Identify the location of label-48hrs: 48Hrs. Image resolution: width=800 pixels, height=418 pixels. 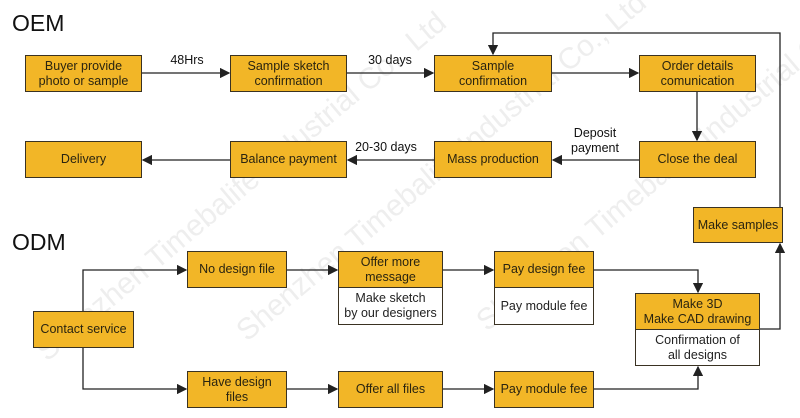
(187, 60).